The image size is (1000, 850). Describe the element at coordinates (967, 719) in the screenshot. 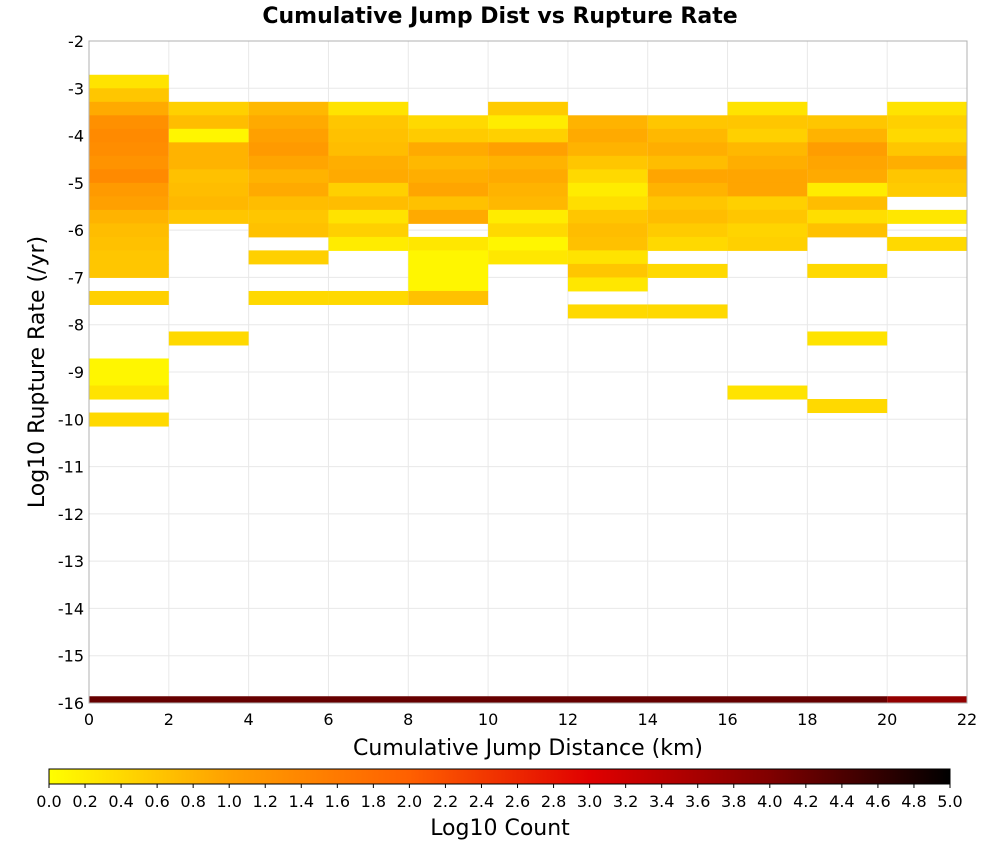

I see `x-tick-label: 22` at that location.